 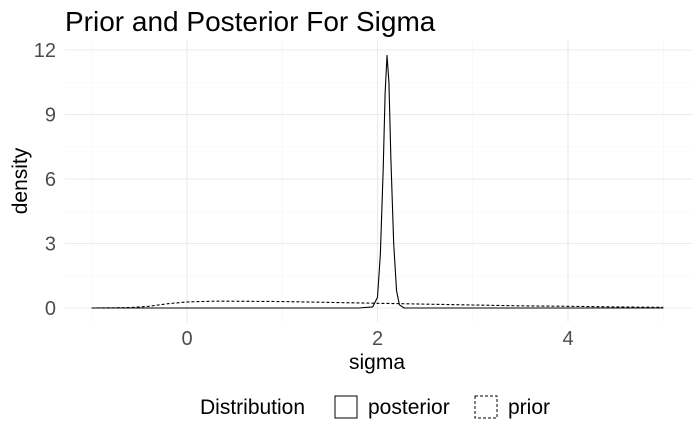 I want to click on x-tick-label-0: 0, so click(x=186, y=339).